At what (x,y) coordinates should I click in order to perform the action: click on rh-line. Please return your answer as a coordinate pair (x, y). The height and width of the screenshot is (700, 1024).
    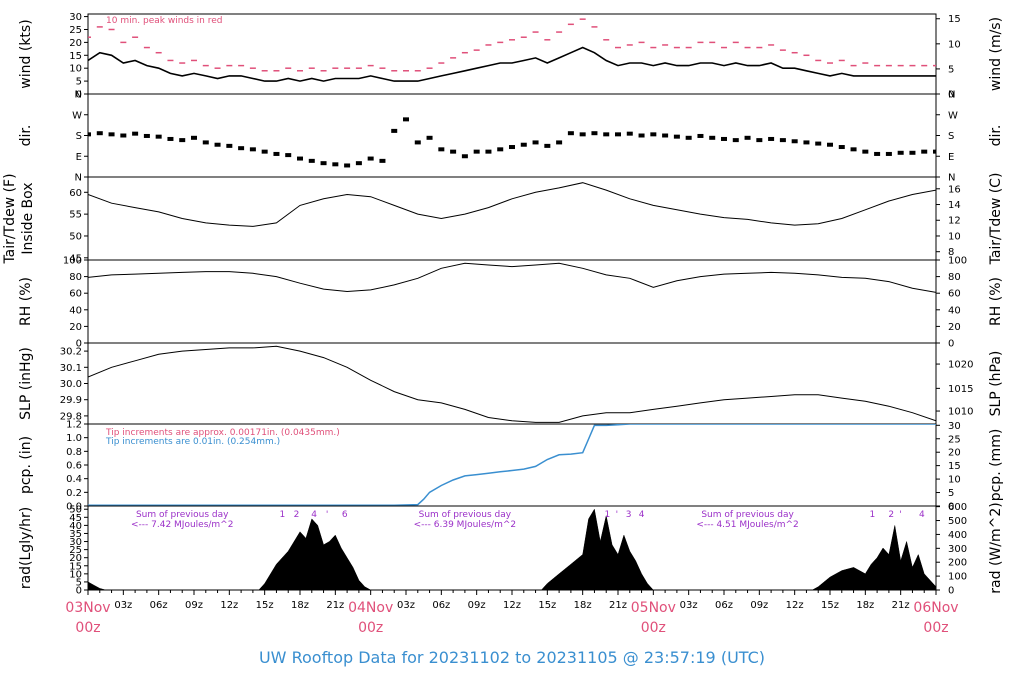
    Looking at the image, I should click on (512, 277).